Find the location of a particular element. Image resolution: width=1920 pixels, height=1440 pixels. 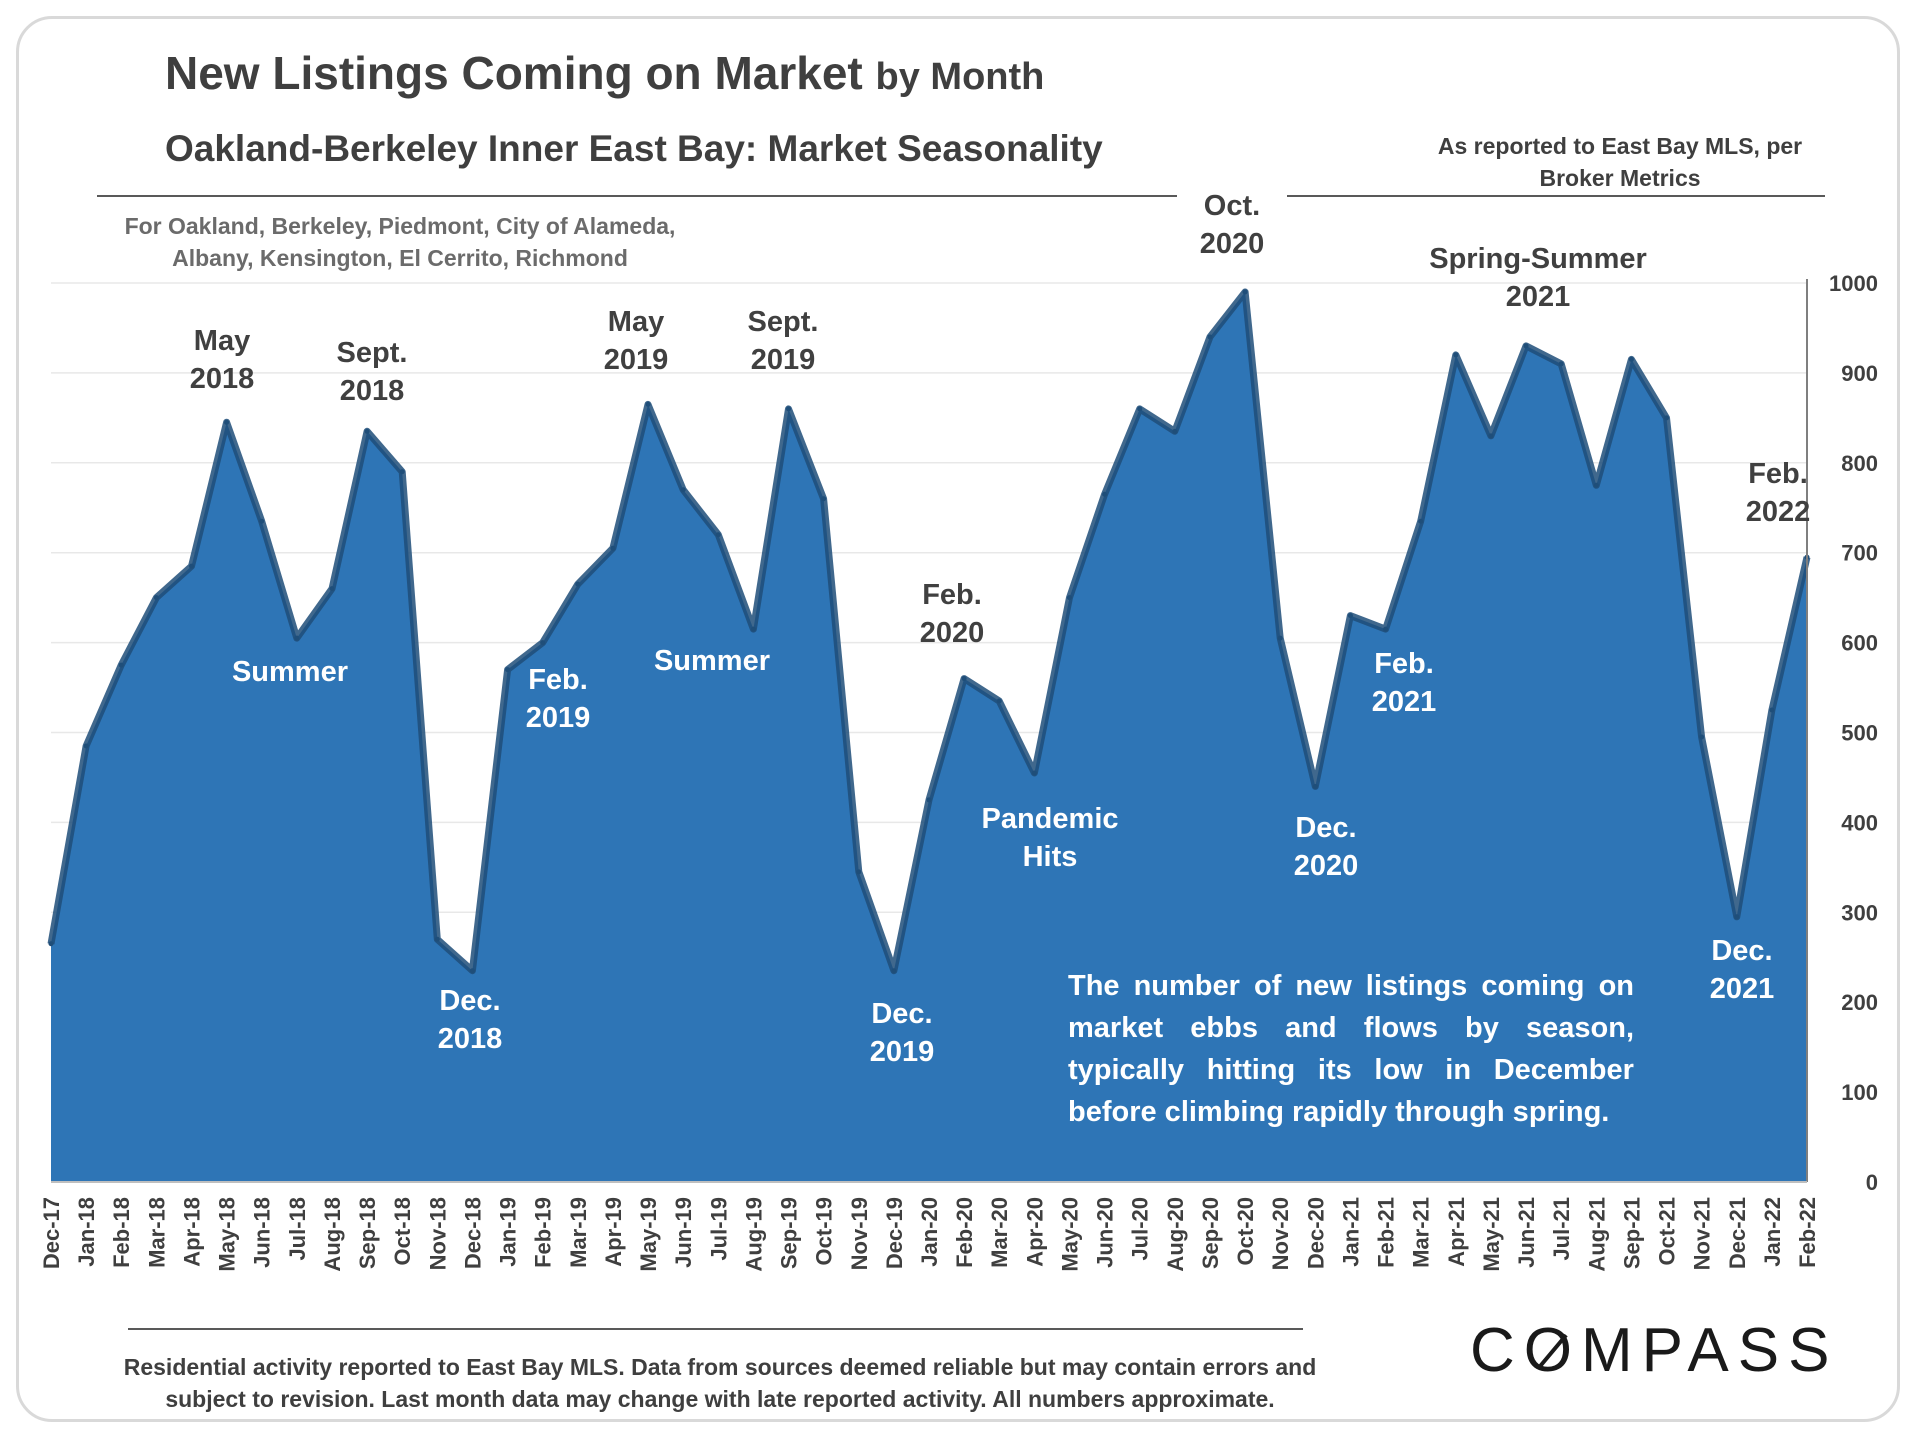

annotation-dec-2021: Dec. 2021 is located at coordinates (1742, 970).